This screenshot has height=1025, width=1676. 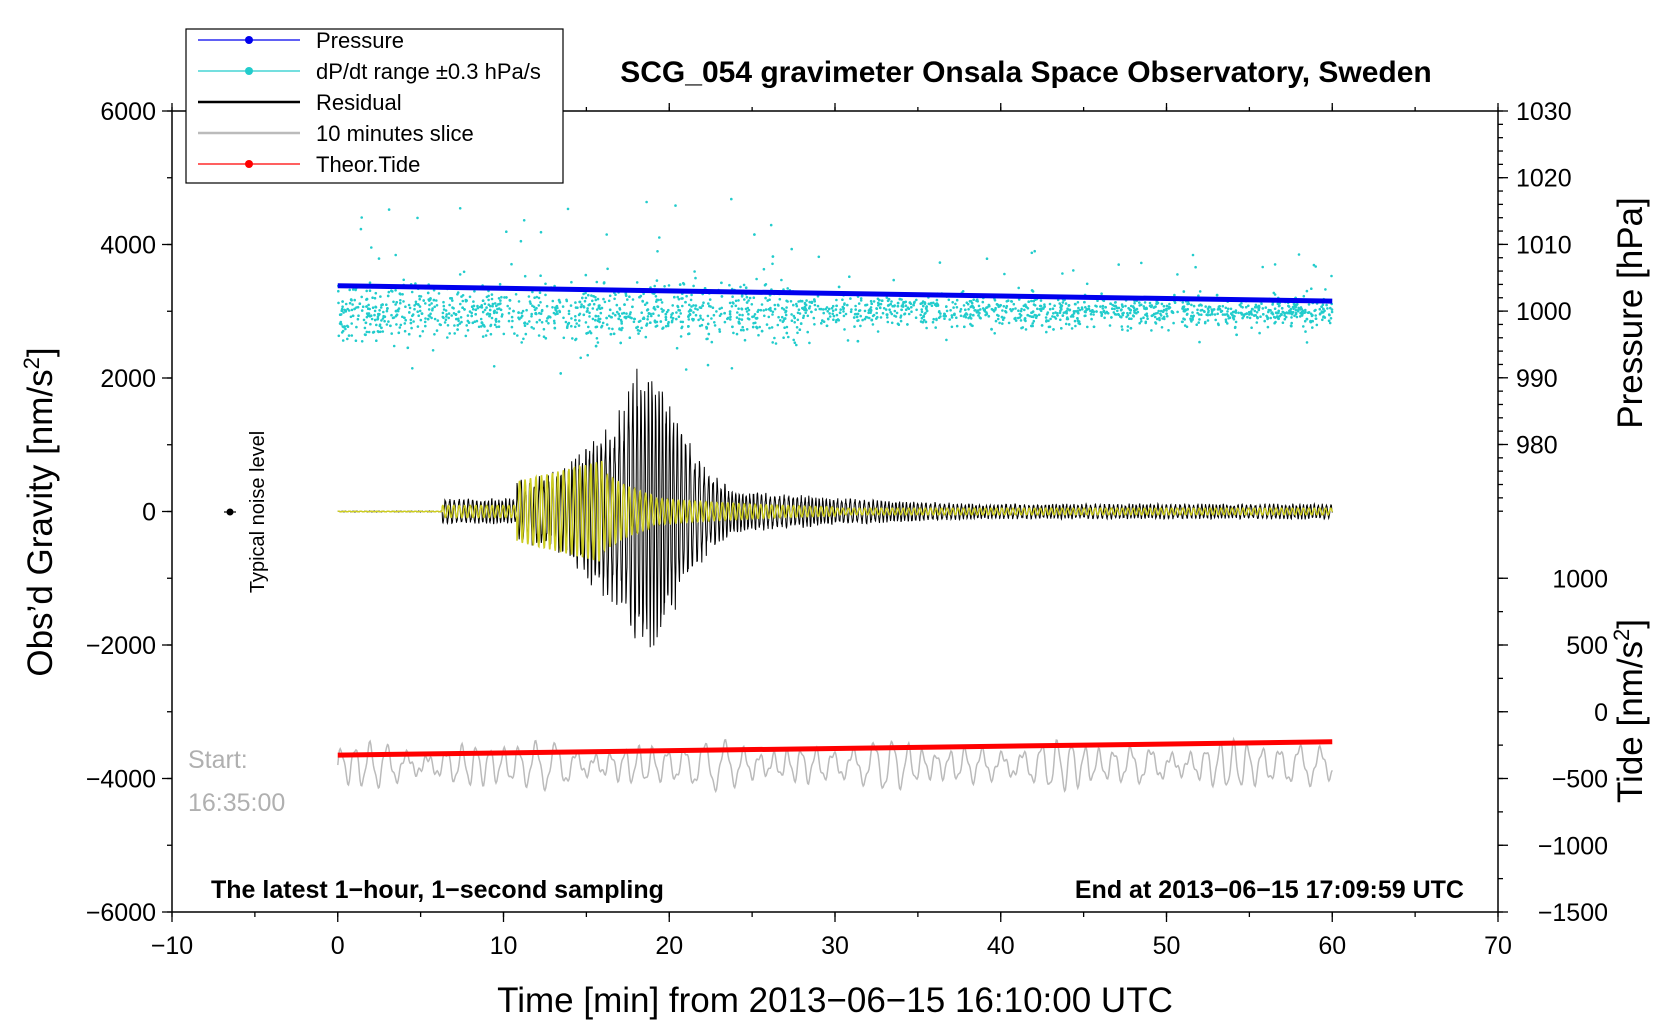 What do you see at coordinates (1573, 913) in the screenshot?
I see `tide-tick-label: −1500` at bounding box center [1573, 913].